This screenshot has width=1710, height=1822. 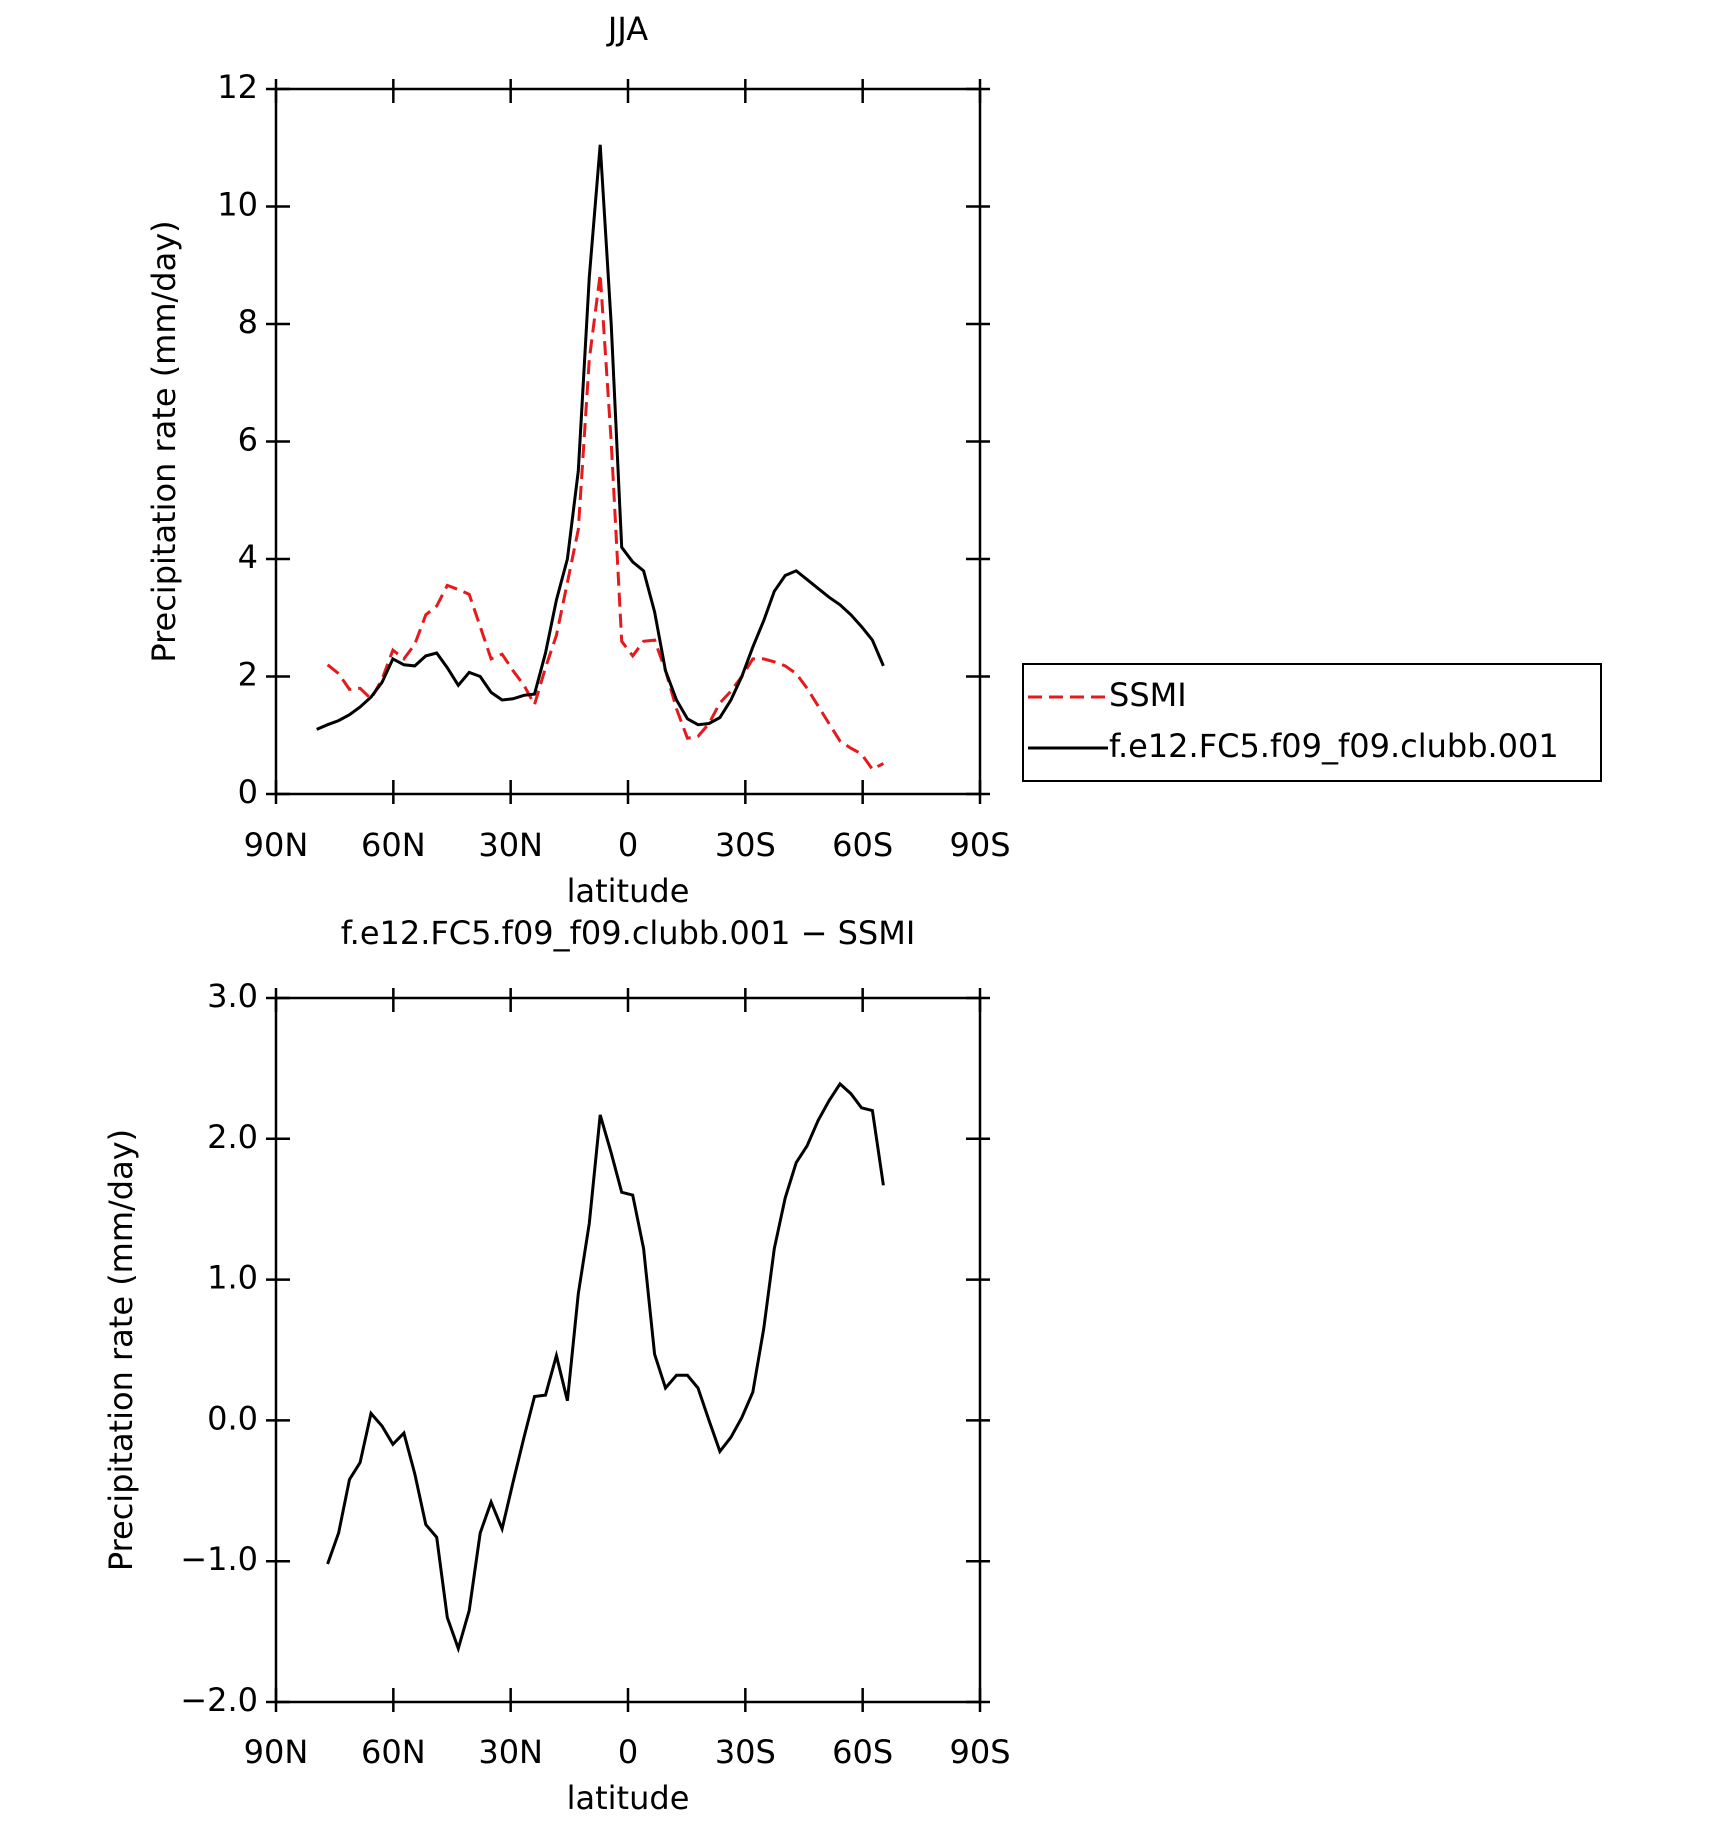 What do you see at coordinates (248, 322) in the screenshot?
I see `y-tick-label: 8` at bounding box center [248, 322].